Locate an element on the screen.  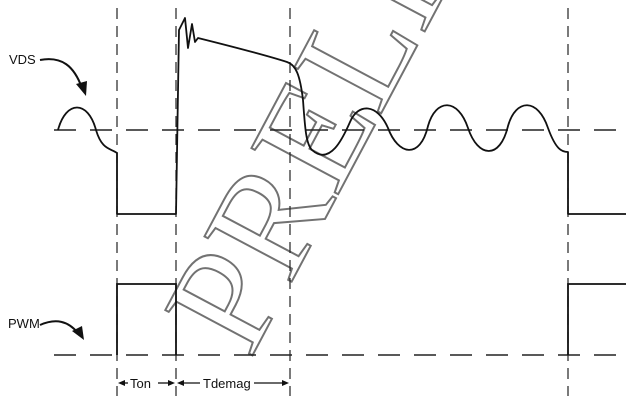
ton-interval: Ton is located at coordinates (146, 383).